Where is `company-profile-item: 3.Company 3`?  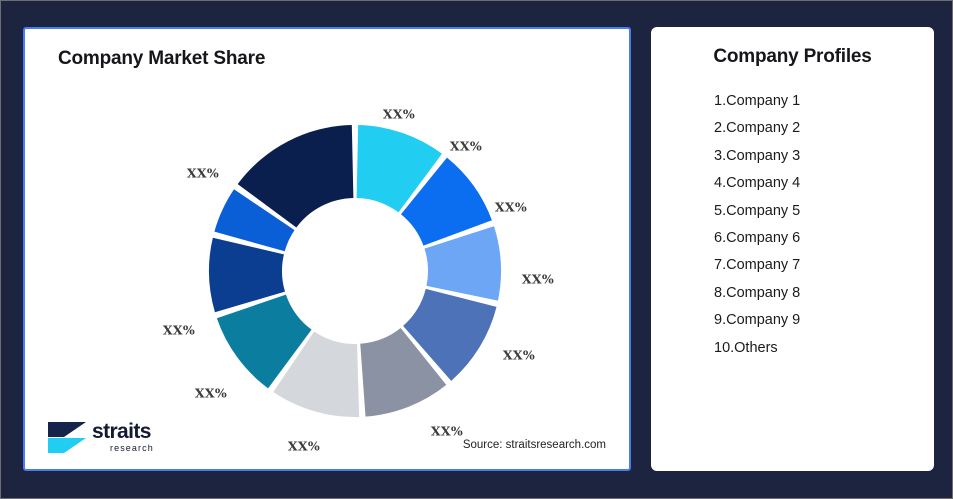
company-profile-item: 3.Company 3 is located at coordinates (757, 155).